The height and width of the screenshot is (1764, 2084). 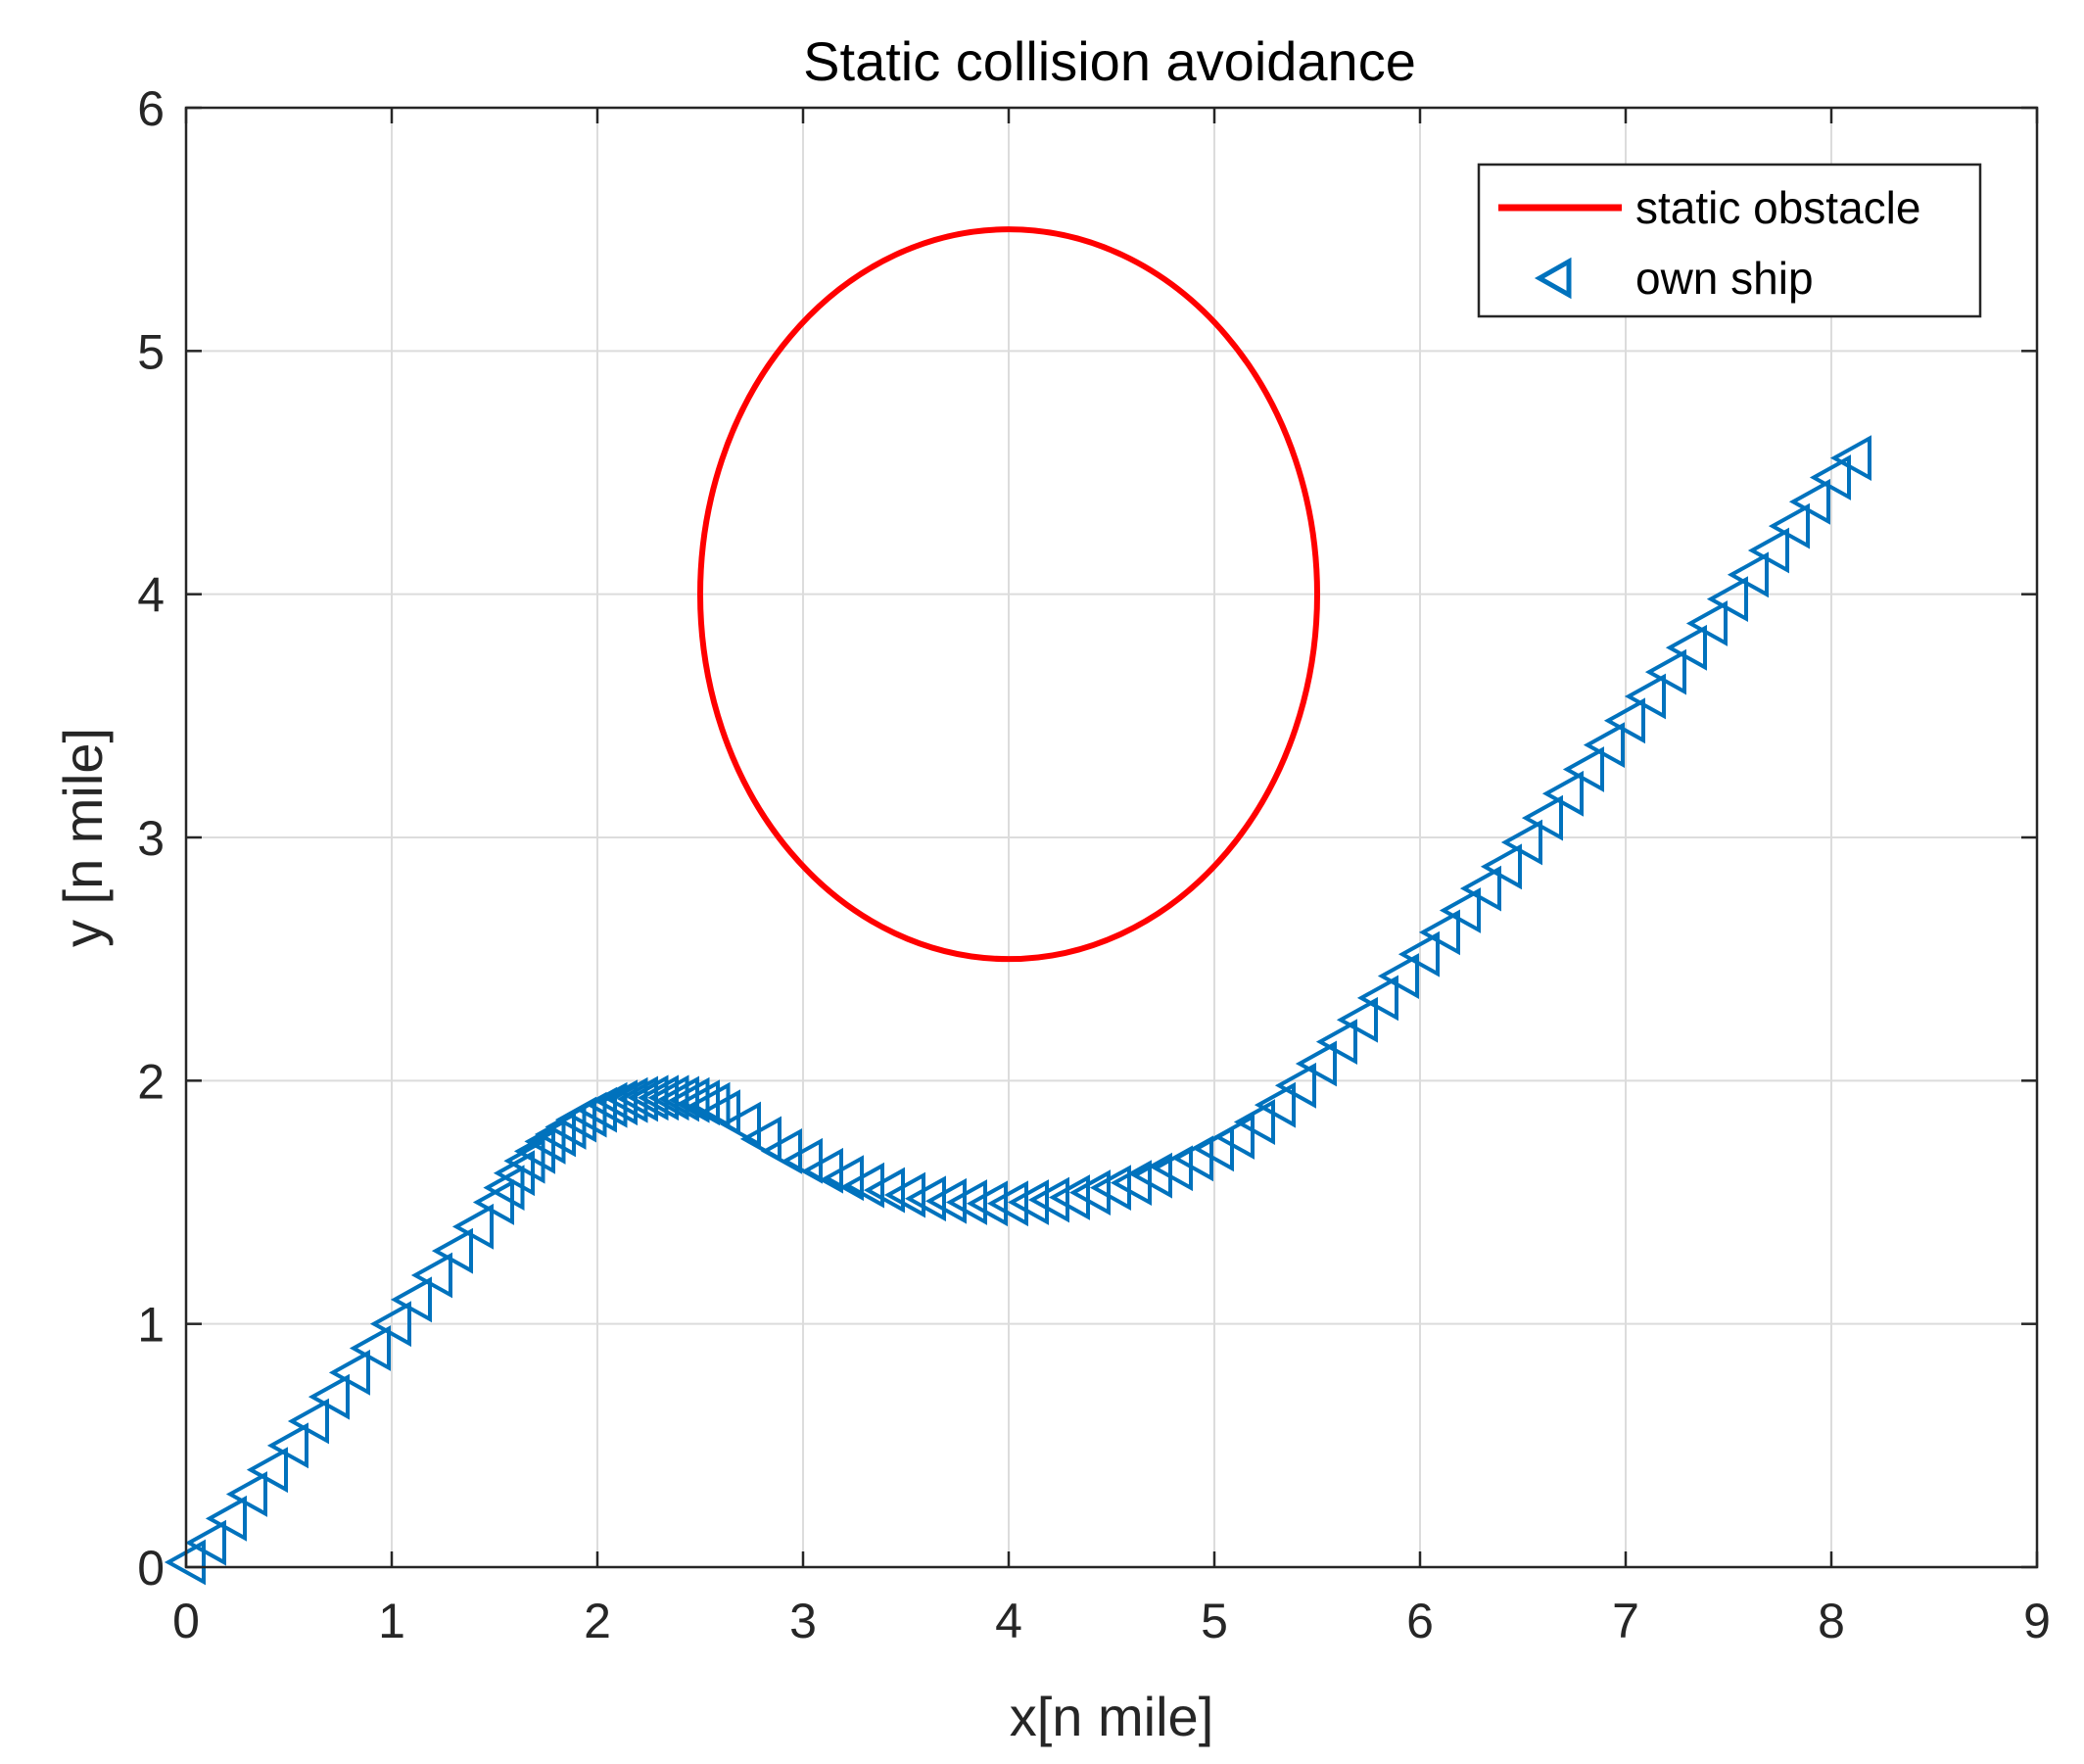 What do you see at coordinates (2037, 1621) in the screenshot?
I see `x-tick-label: 9` at bounding box center [2037, 1621].